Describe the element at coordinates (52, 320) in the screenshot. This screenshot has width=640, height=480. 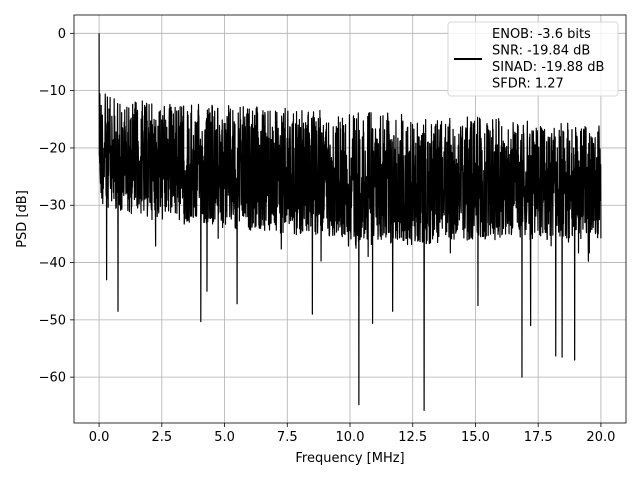
I see `y-tick-label: −50` at that location.